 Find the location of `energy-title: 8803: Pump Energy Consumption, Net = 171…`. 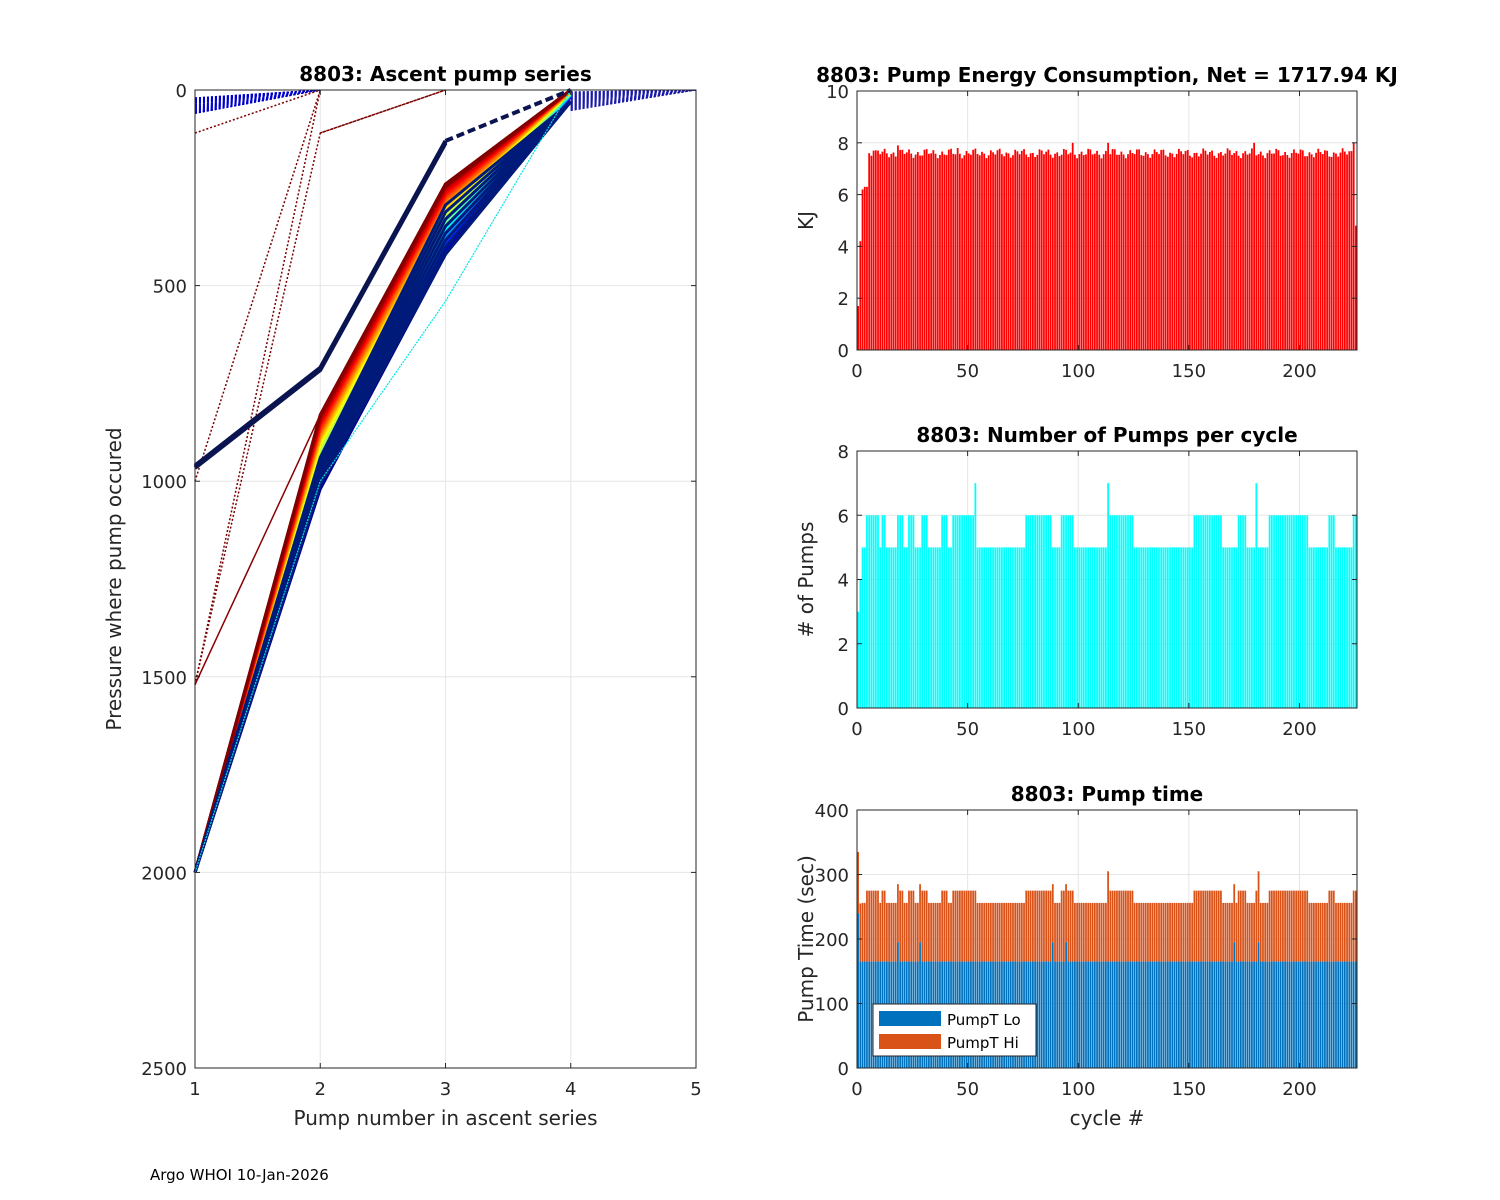

energy-title: 8803: Pump Energy Consumption, Net = 171… is located at coordinates (1107, 75).